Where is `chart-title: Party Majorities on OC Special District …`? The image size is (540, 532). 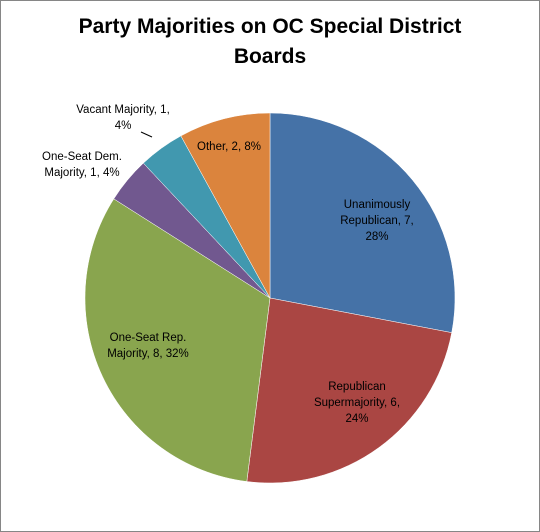
chart-title: Party Majorities on OC Special District … is located at coordinates (270, 41).